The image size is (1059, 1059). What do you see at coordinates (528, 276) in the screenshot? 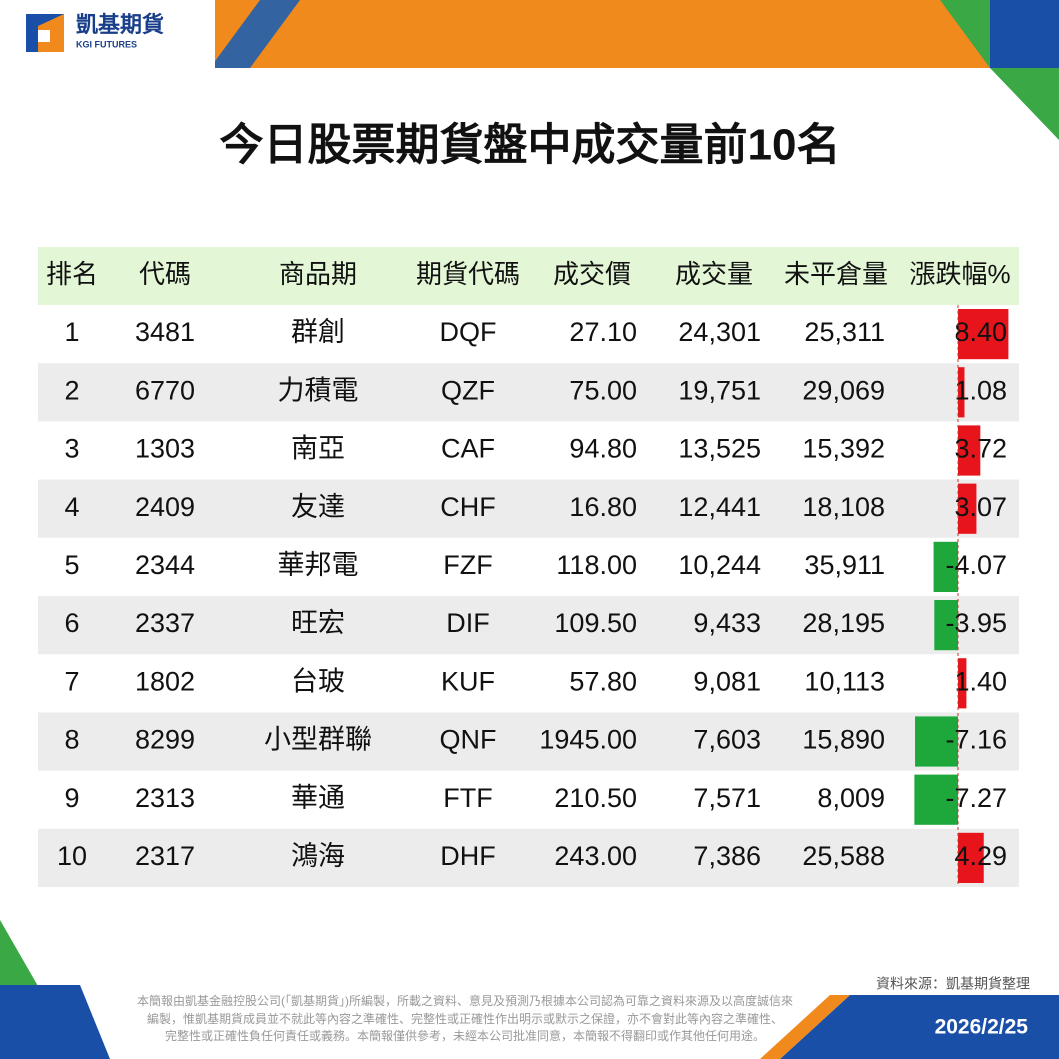
I see `header-row` at bounding box center [528, 276].